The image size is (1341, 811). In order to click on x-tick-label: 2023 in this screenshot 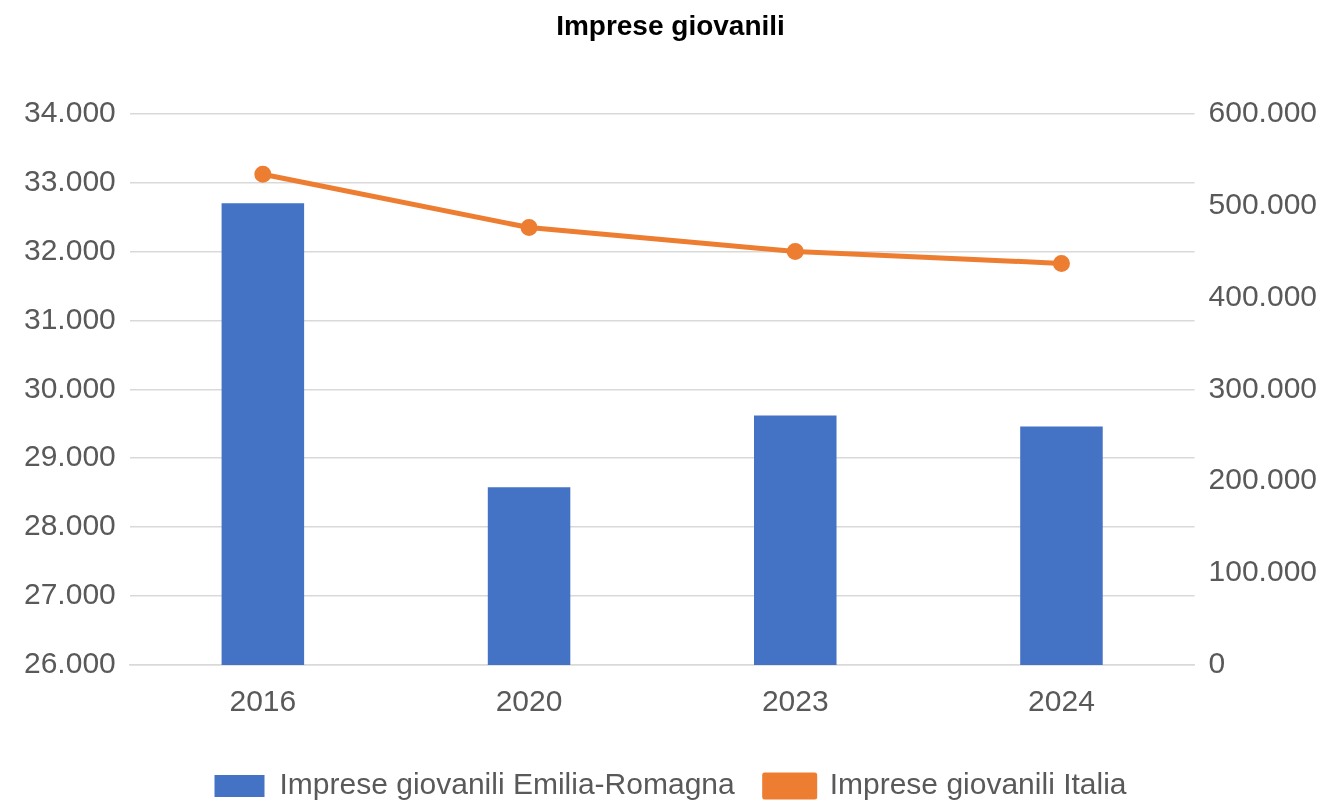, I will do `click(795, 701)`.